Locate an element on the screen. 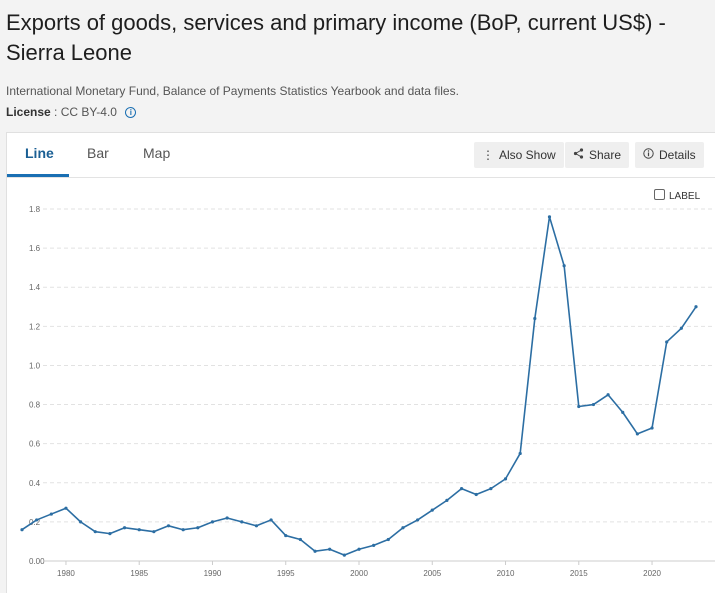  info-icon: i is located at coordinates (131, 112).